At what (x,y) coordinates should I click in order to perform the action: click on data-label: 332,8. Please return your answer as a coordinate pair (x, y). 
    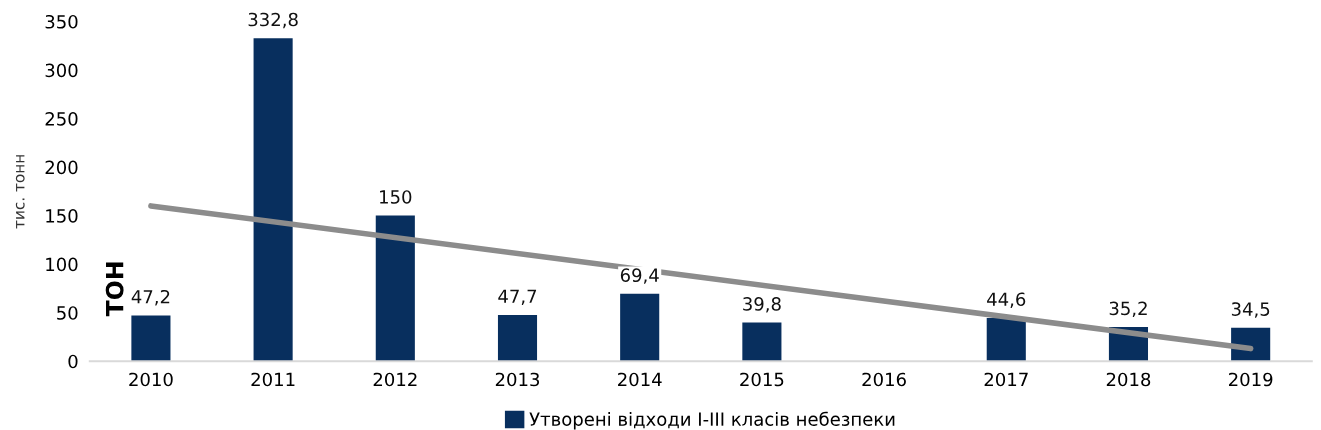
    Looking at the image, I should click on (273, 20).